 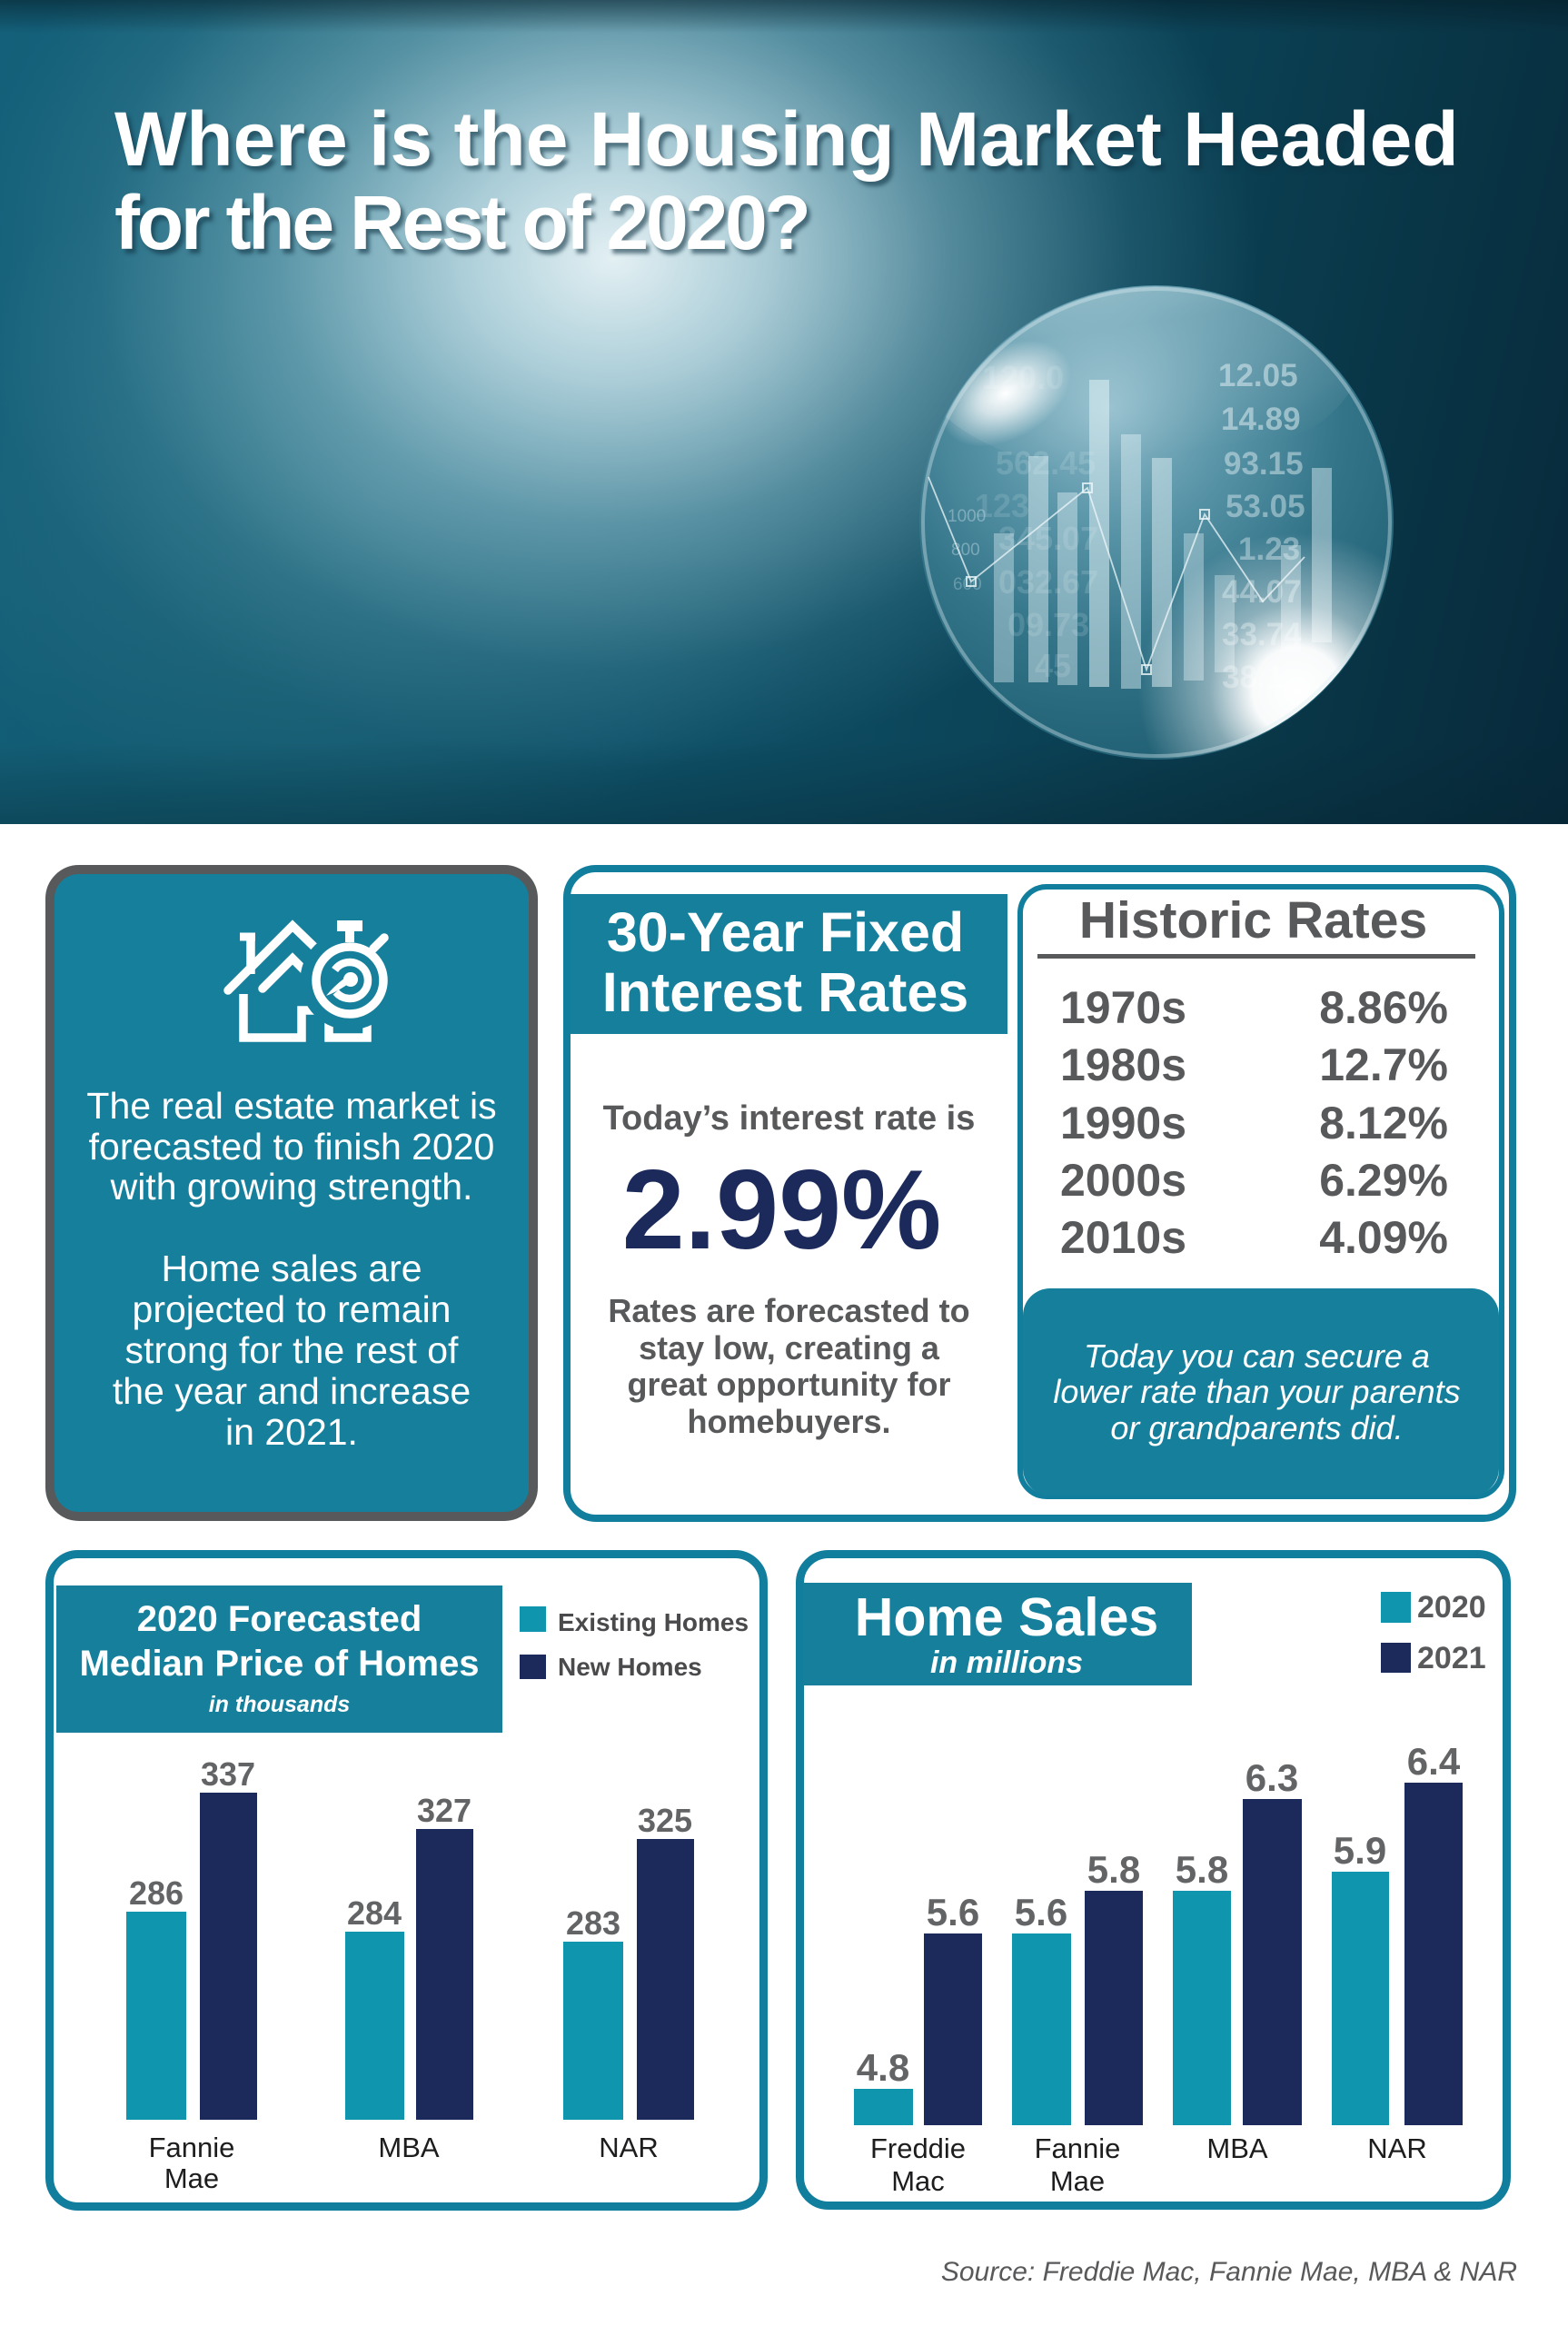 What do you see at coordinates (1265, 506) in the screenshot?
I see `svg-text: 53.05` at bounding box center [1265, 506].